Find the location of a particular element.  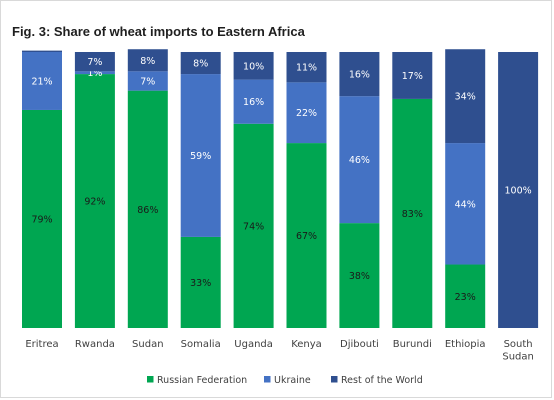

bar-sudan-rest-of-the-world is located at coordinates (147, 60).